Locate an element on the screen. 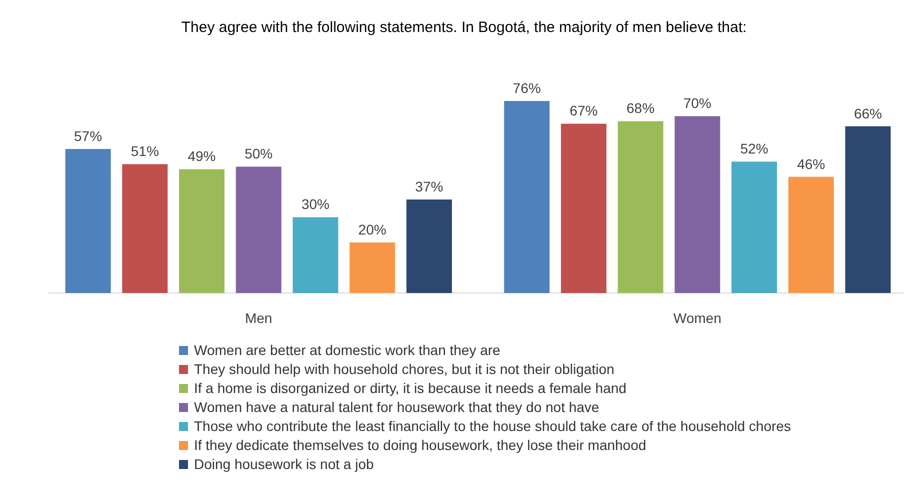  x-tick-label: Women is located at coordinates (697, 318).